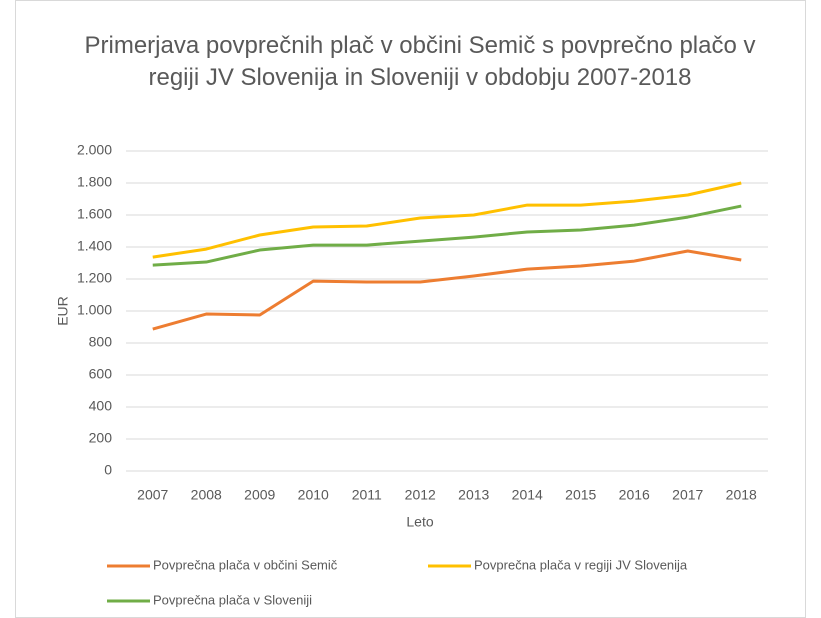 Image resolution: width=821 pixels, height=618 pixels. What do you see at coordinates (94, 278) in the screenshot?
I see `y-tick-label: 1.200` at bounding box center [94, 278].